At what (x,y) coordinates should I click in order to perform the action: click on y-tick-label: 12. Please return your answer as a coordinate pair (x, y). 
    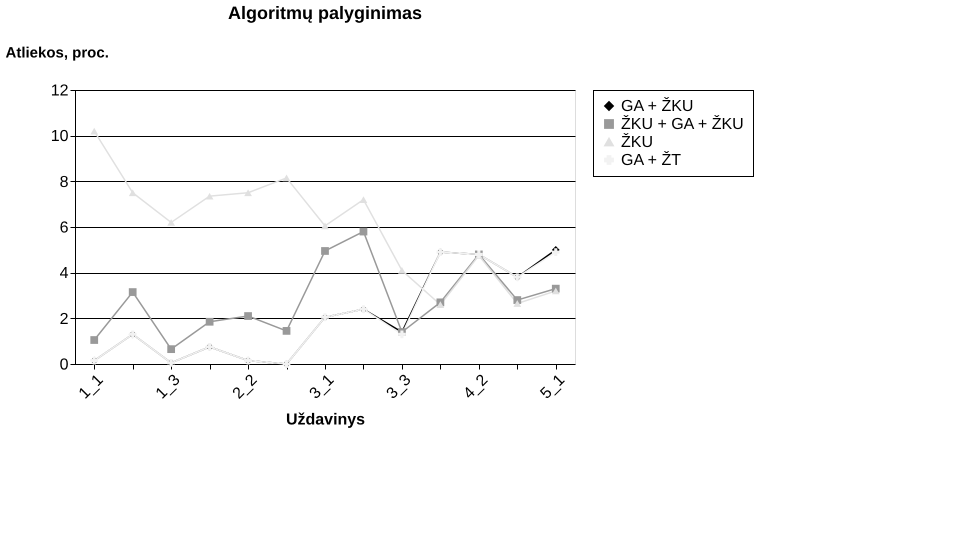
    Looking at the image, I should click on (59, 91).